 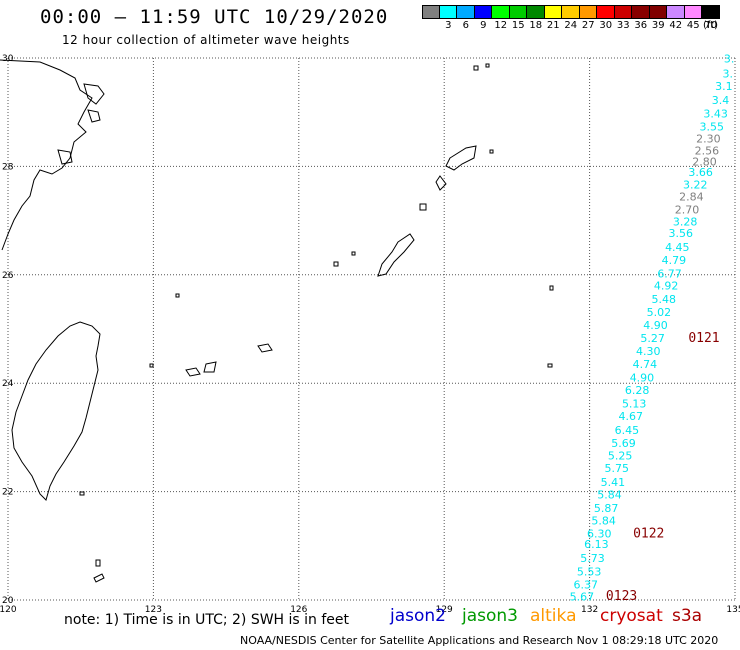 What do you see at coordinates (596, 544) in the screenshot?
I see `swh-value: 6.13` at bounding box center [596, 544].